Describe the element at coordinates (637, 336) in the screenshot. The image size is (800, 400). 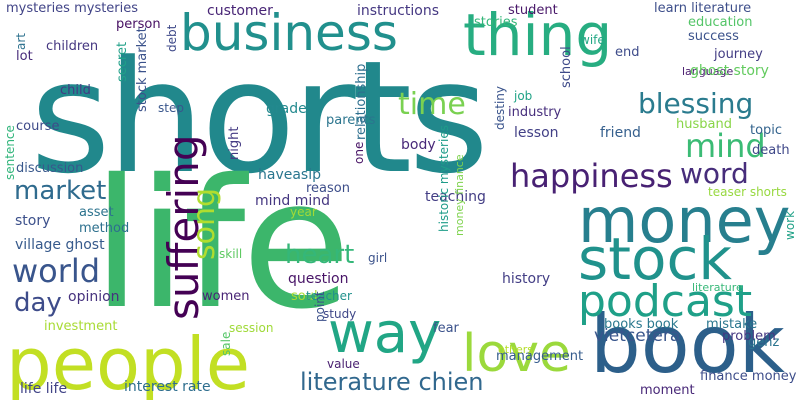
I see `word-vietcetera: vietcetera` at that location.